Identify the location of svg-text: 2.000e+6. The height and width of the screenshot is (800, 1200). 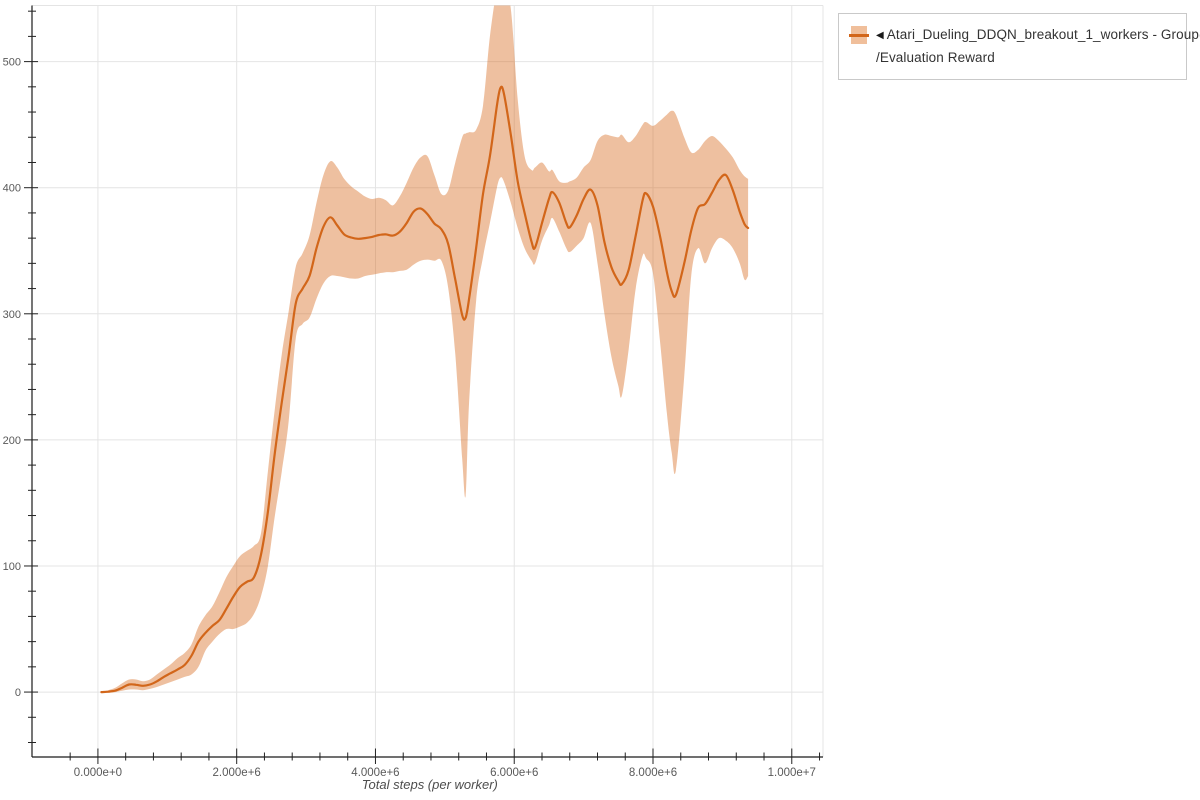
(237, 773).